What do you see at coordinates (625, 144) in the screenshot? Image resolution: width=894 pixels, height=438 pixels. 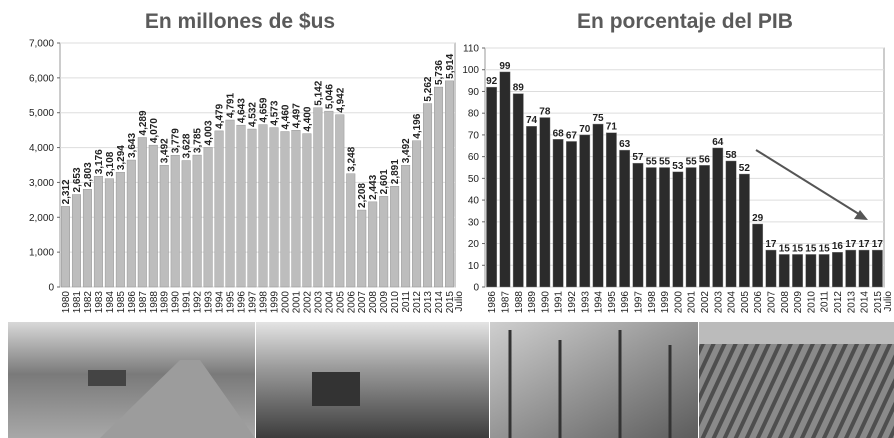 I see `value-label: 63` at bounding box center [625, 144].